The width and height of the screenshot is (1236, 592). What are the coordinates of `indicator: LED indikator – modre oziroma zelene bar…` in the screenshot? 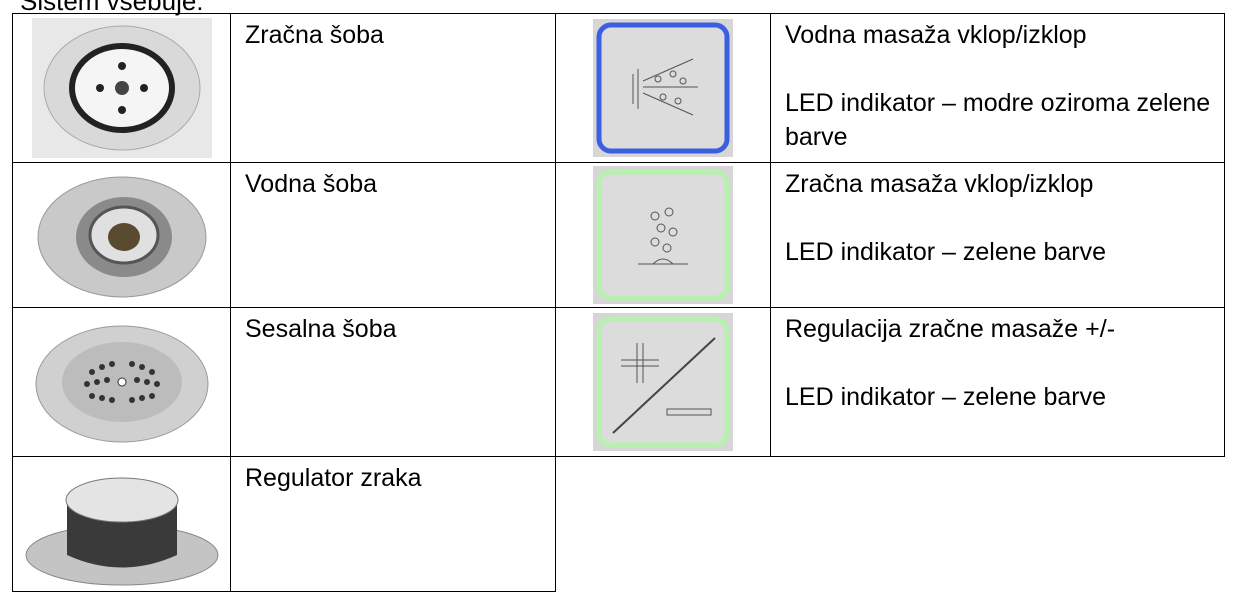 It's located at (998, 120).